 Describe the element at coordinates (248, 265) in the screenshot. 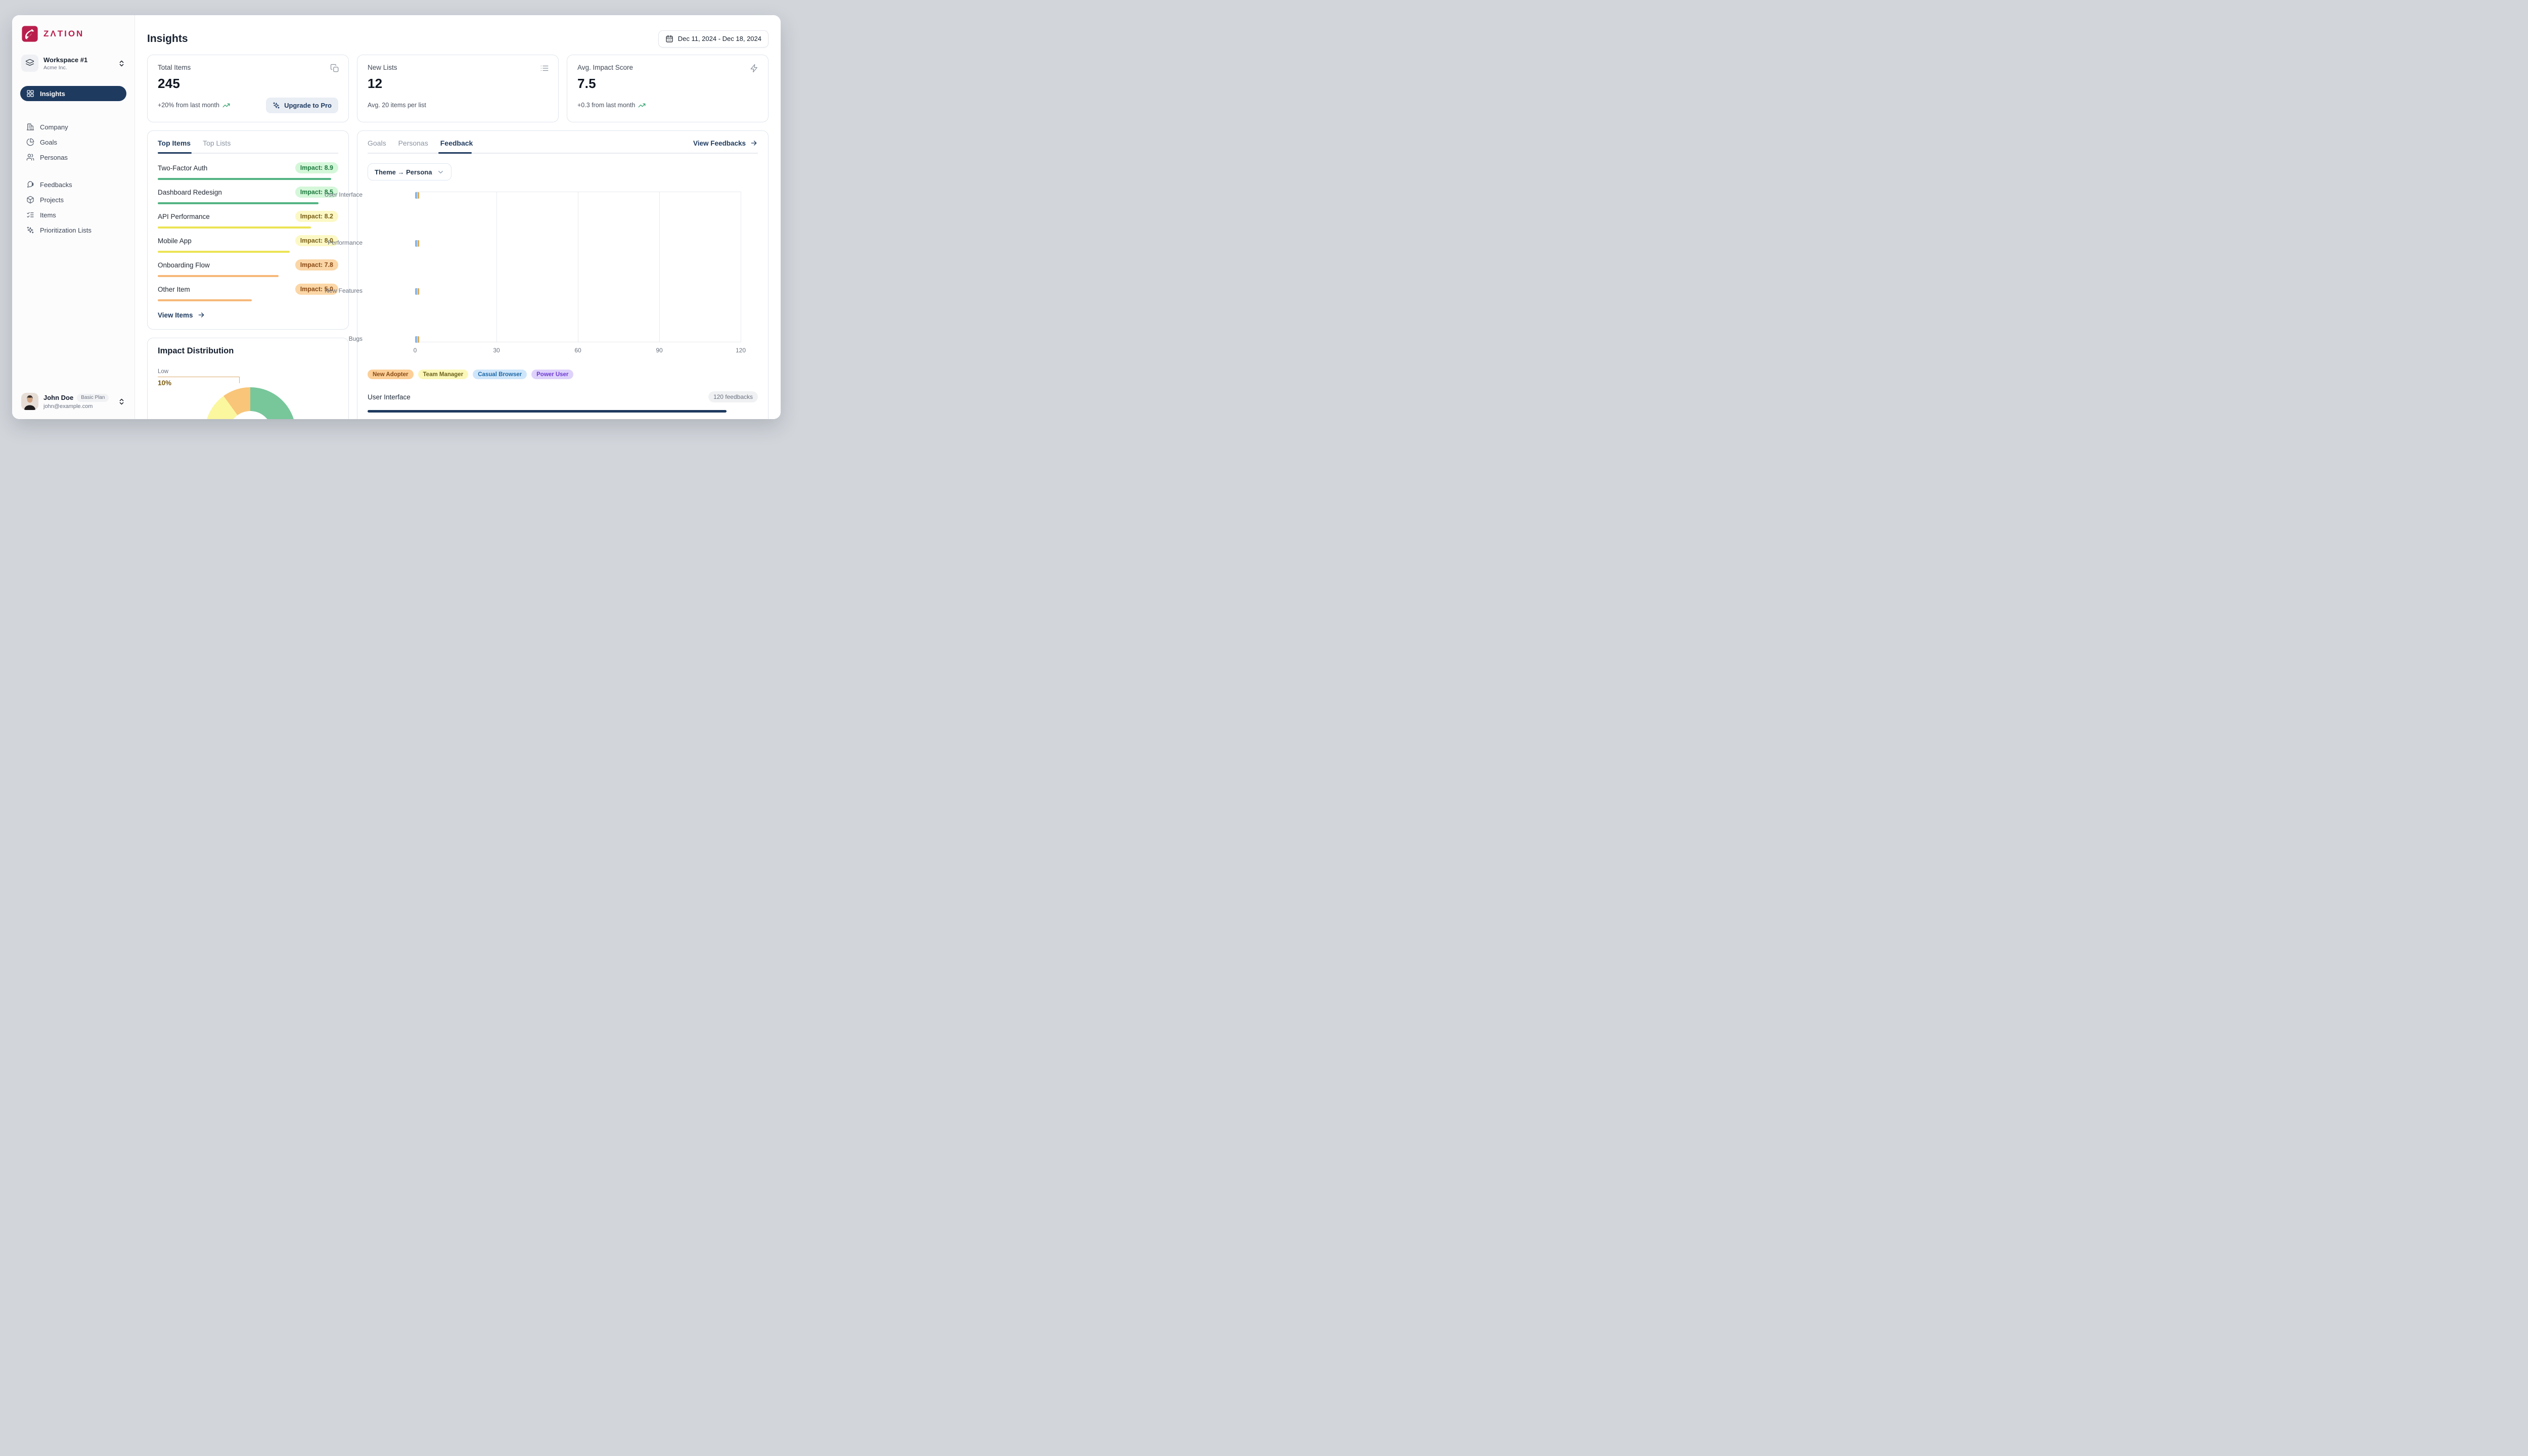

I see `top-item: Onboarding Flow Impact: 7.8` at that location.